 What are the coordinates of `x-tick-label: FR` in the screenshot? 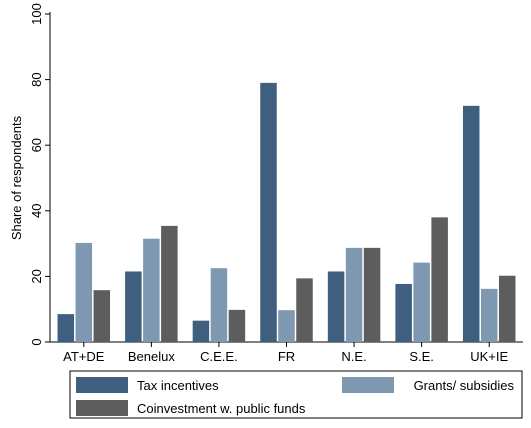 It's located at (286, 356).